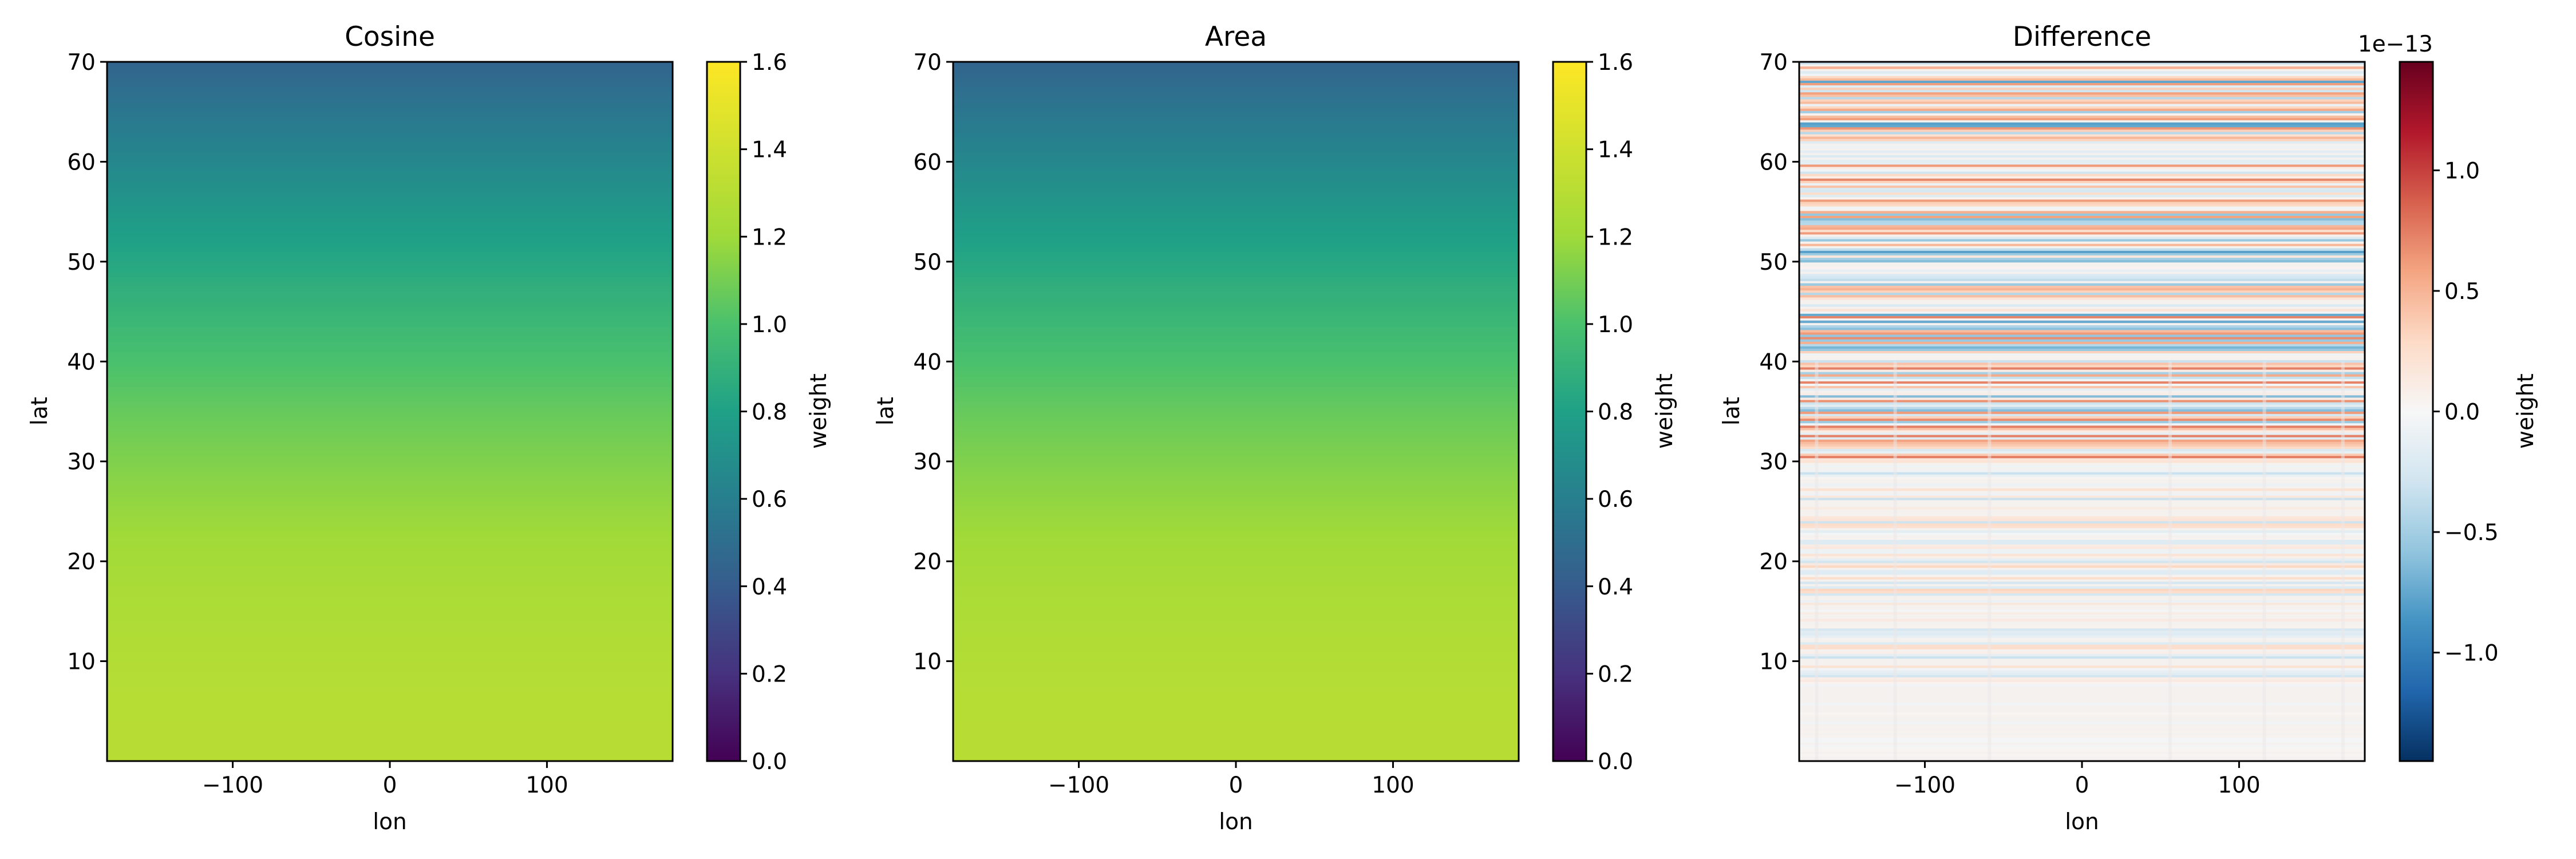 Image resolution: width=2576 pixels, height=859 pixels. Describe the element at coordinates (2082, 785) in the screenshot. I see `x-tick-label: 0` at that location.